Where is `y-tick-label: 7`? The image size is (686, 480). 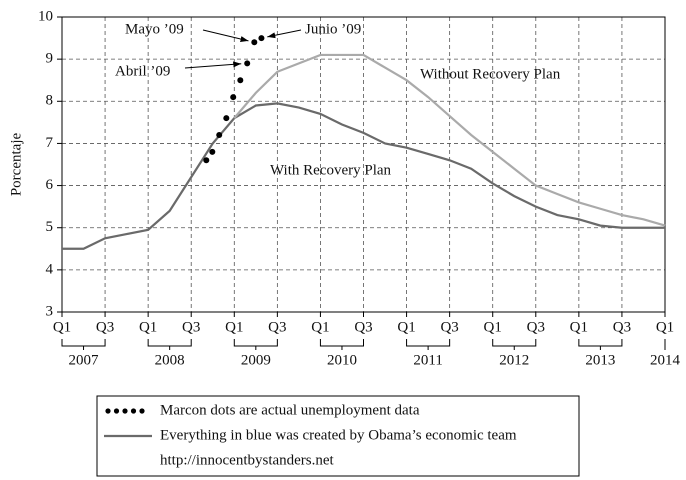 y-tick-label: 7 is located at coordinates (50, 143).